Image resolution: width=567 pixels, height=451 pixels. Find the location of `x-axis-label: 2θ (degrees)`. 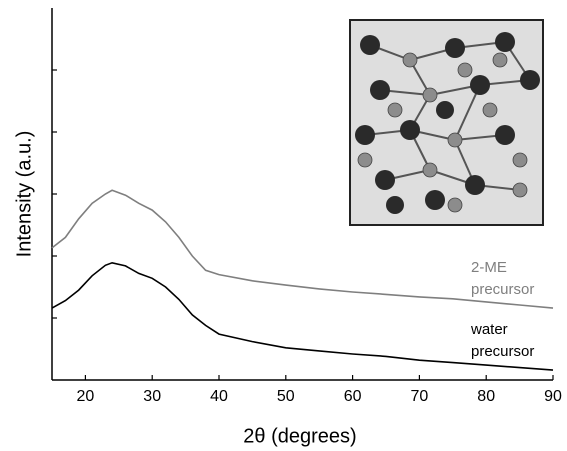

x-axis-label: 2θ (degrees) is located at coordinates (299, 436).